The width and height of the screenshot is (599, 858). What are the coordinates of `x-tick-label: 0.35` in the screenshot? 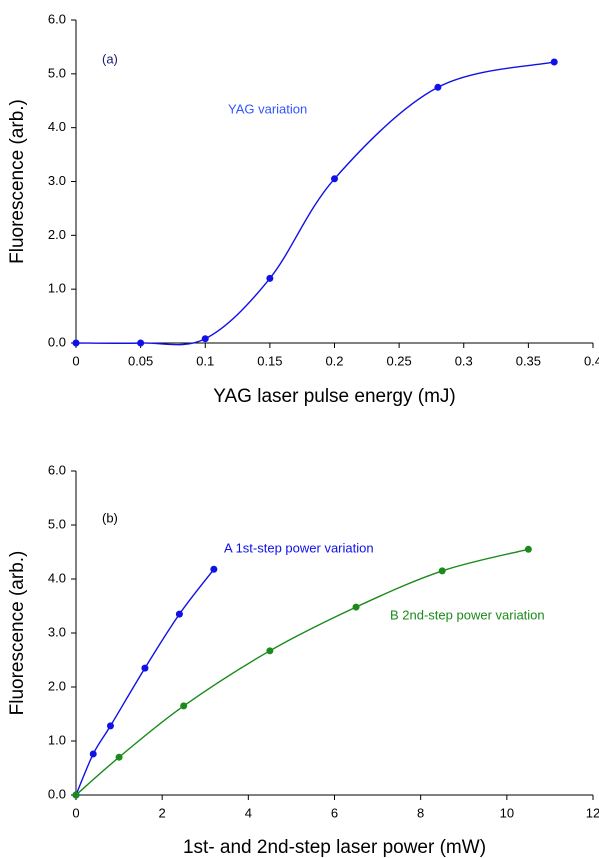 It's located at (528, 360).